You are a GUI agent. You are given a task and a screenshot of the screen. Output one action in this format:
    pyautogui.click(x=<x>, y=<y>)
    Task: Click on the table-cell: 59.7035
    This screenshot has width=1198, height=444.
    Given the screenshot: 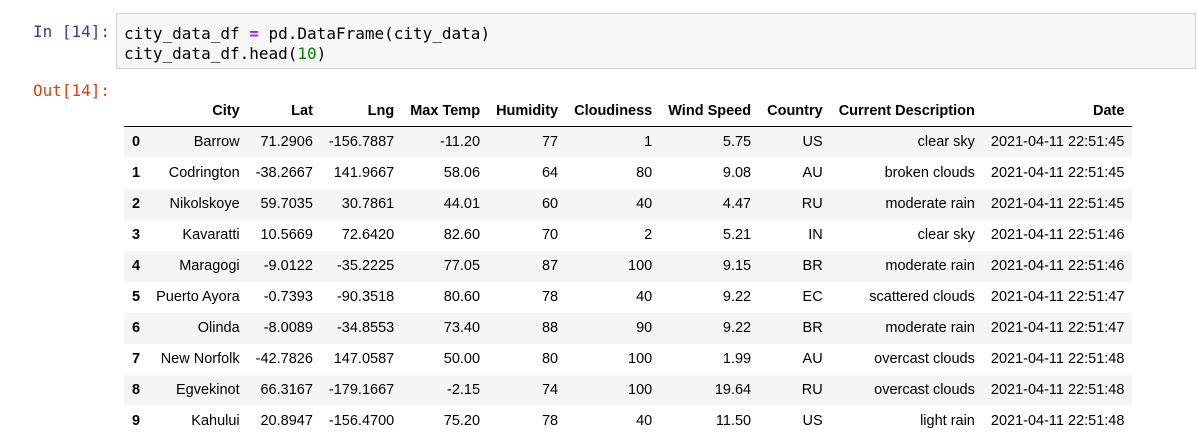 What is the action you would take?
    pyautogui.click(x=286, y=204)
    